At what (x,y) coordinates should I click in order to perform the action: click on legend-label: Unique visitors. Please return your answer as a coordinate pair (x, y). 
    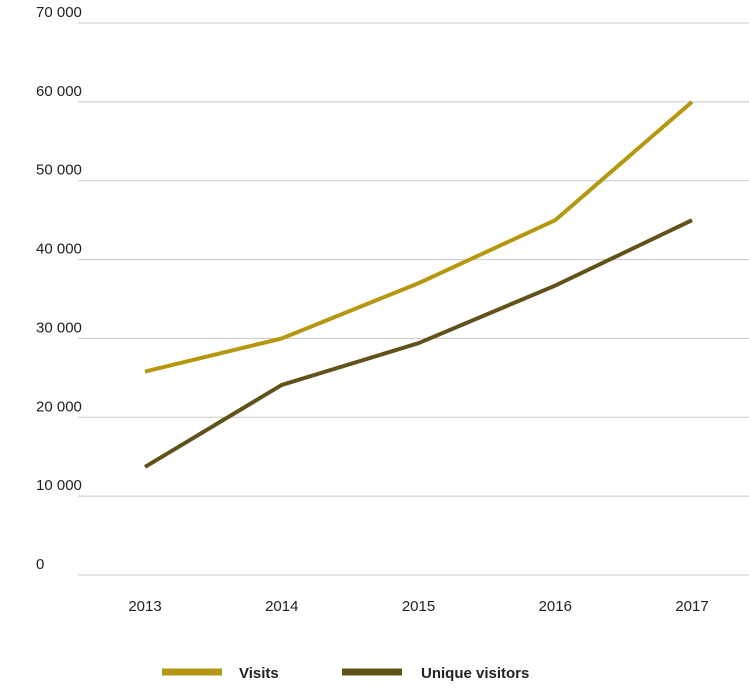
    Looking at the image, I should click on (475, 673).